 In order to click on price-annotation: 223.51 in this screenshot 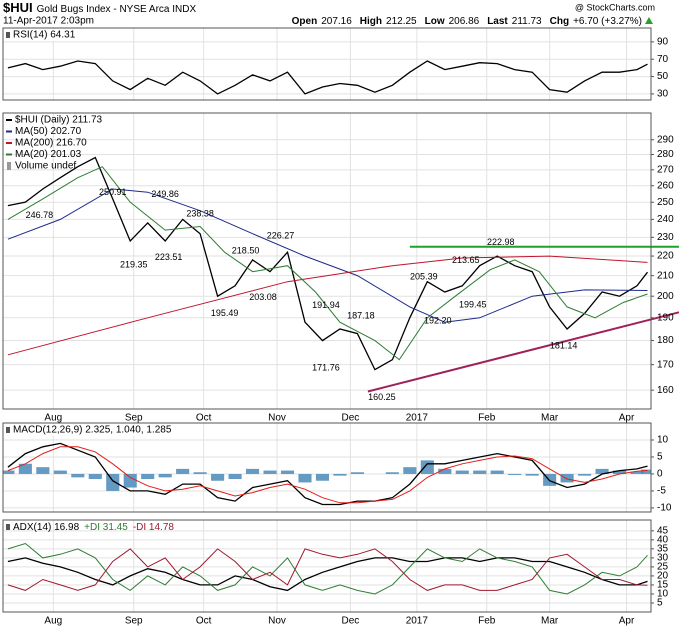, I will do `click(169, 257)`.